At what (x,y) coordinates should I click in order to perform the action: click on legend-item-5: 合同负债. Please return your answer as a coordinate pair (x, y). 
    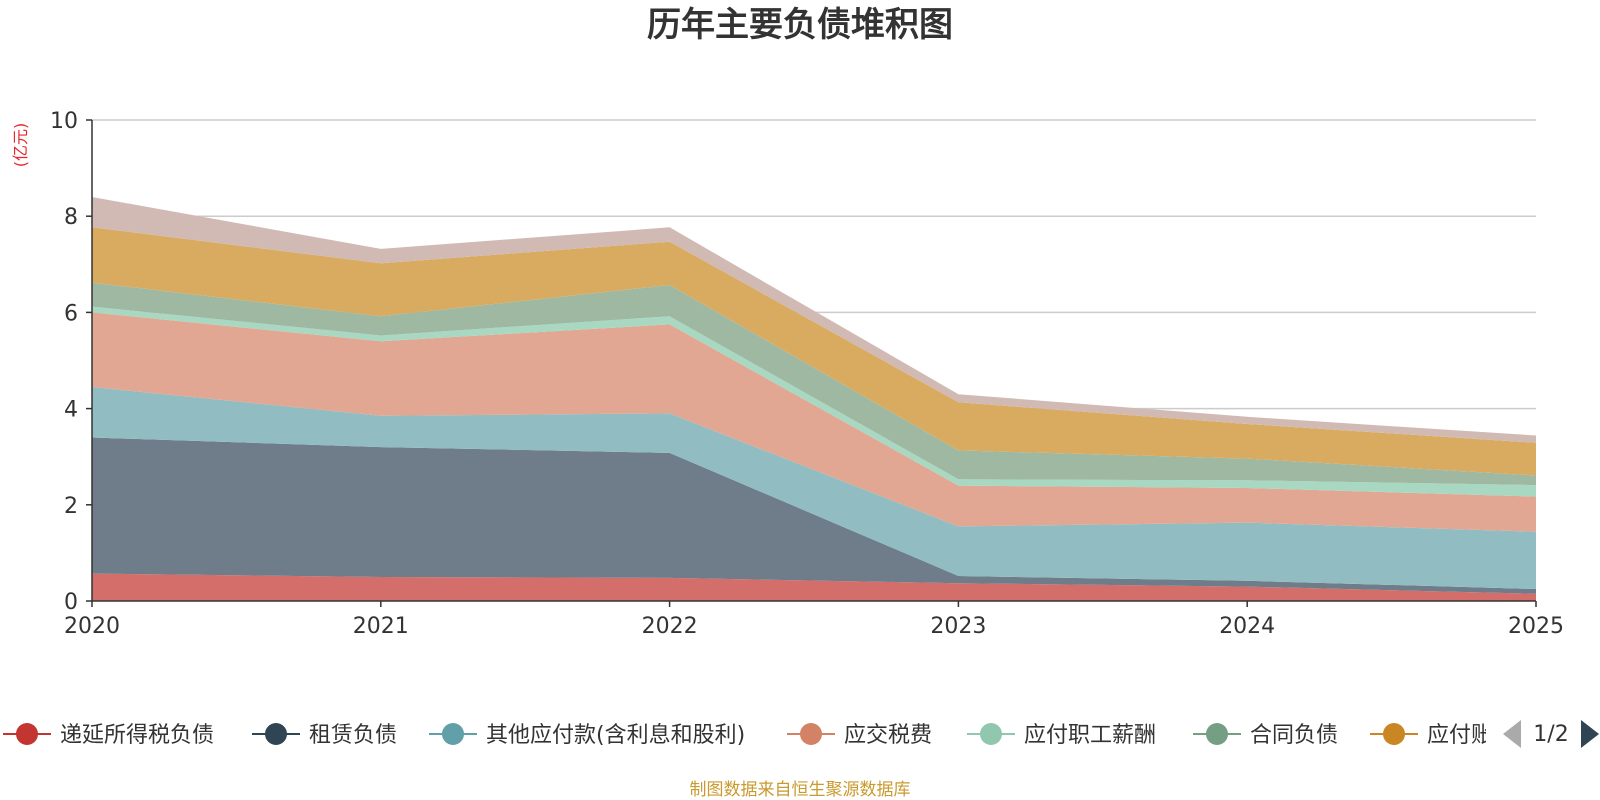
    Looking at the image, I should click on (1265, 735).